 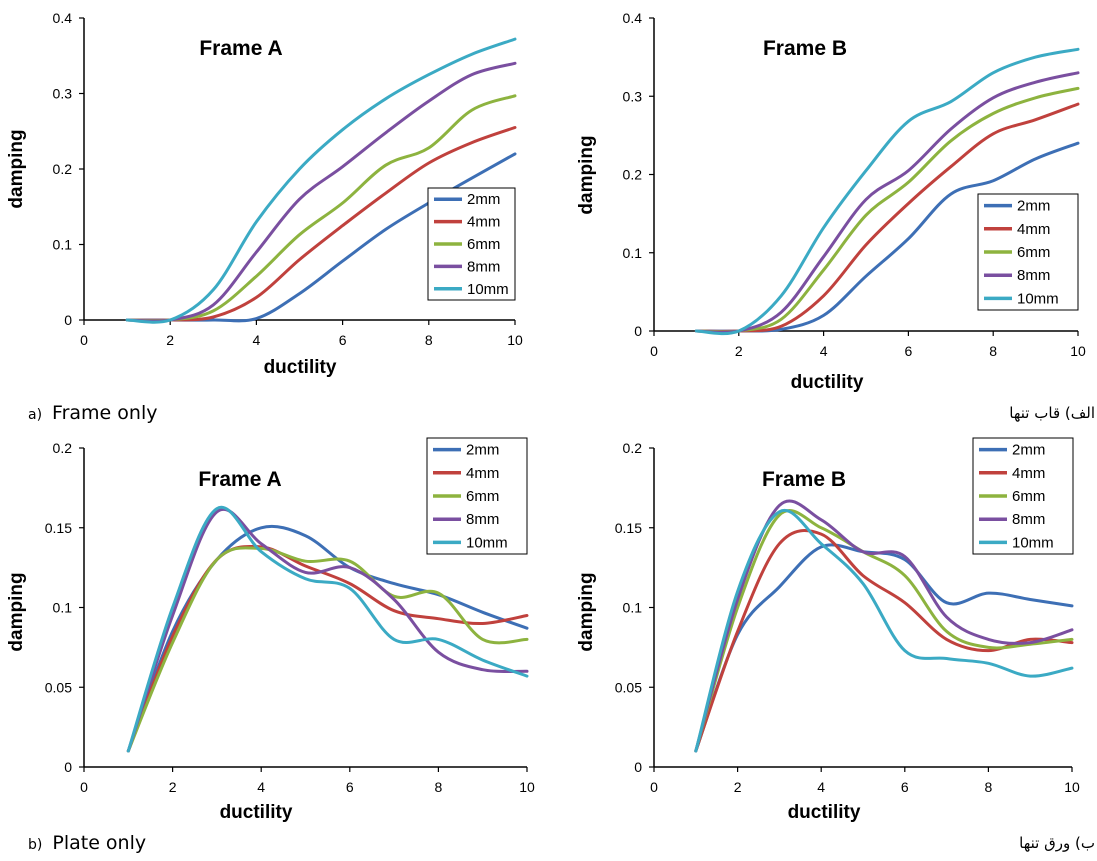 I want to click on y-tick-label: 0.05, so click(x=58, y=687).